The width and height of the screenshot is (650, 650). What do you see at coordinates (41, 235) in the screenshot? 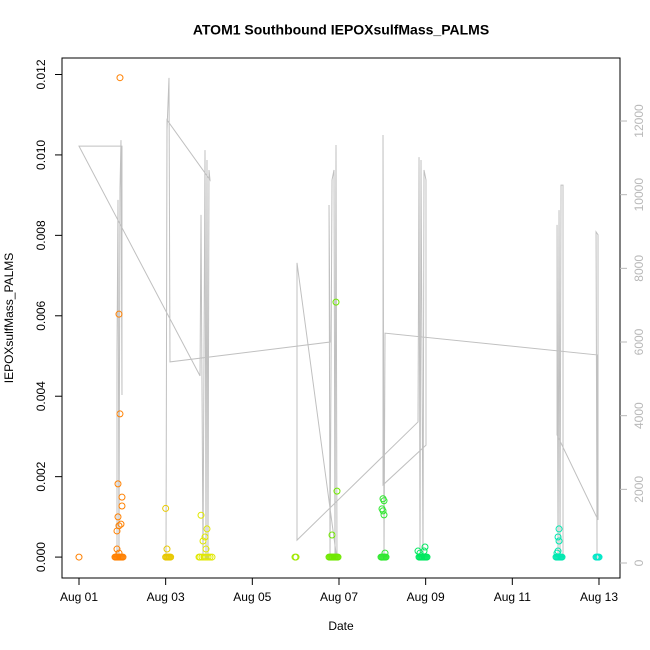
I see `y-tick-label: 0.008` at bounding box center [41, 235].